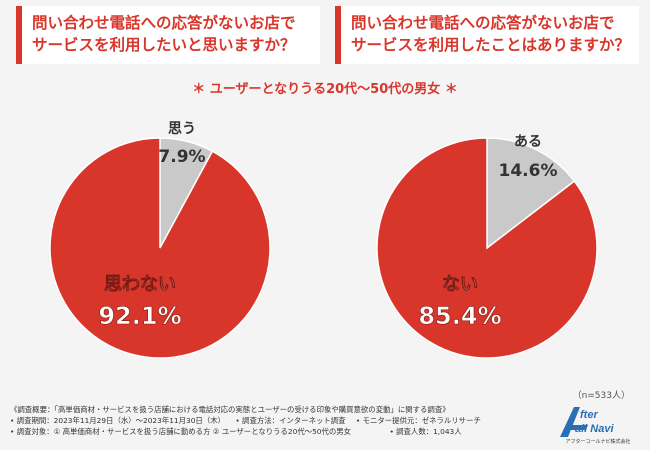 This screenshot has width=650, height=450. Describe the element at coordinates (139, 316) in the screenshot. I see `pie-1-value-2: 92.1%` at that location.